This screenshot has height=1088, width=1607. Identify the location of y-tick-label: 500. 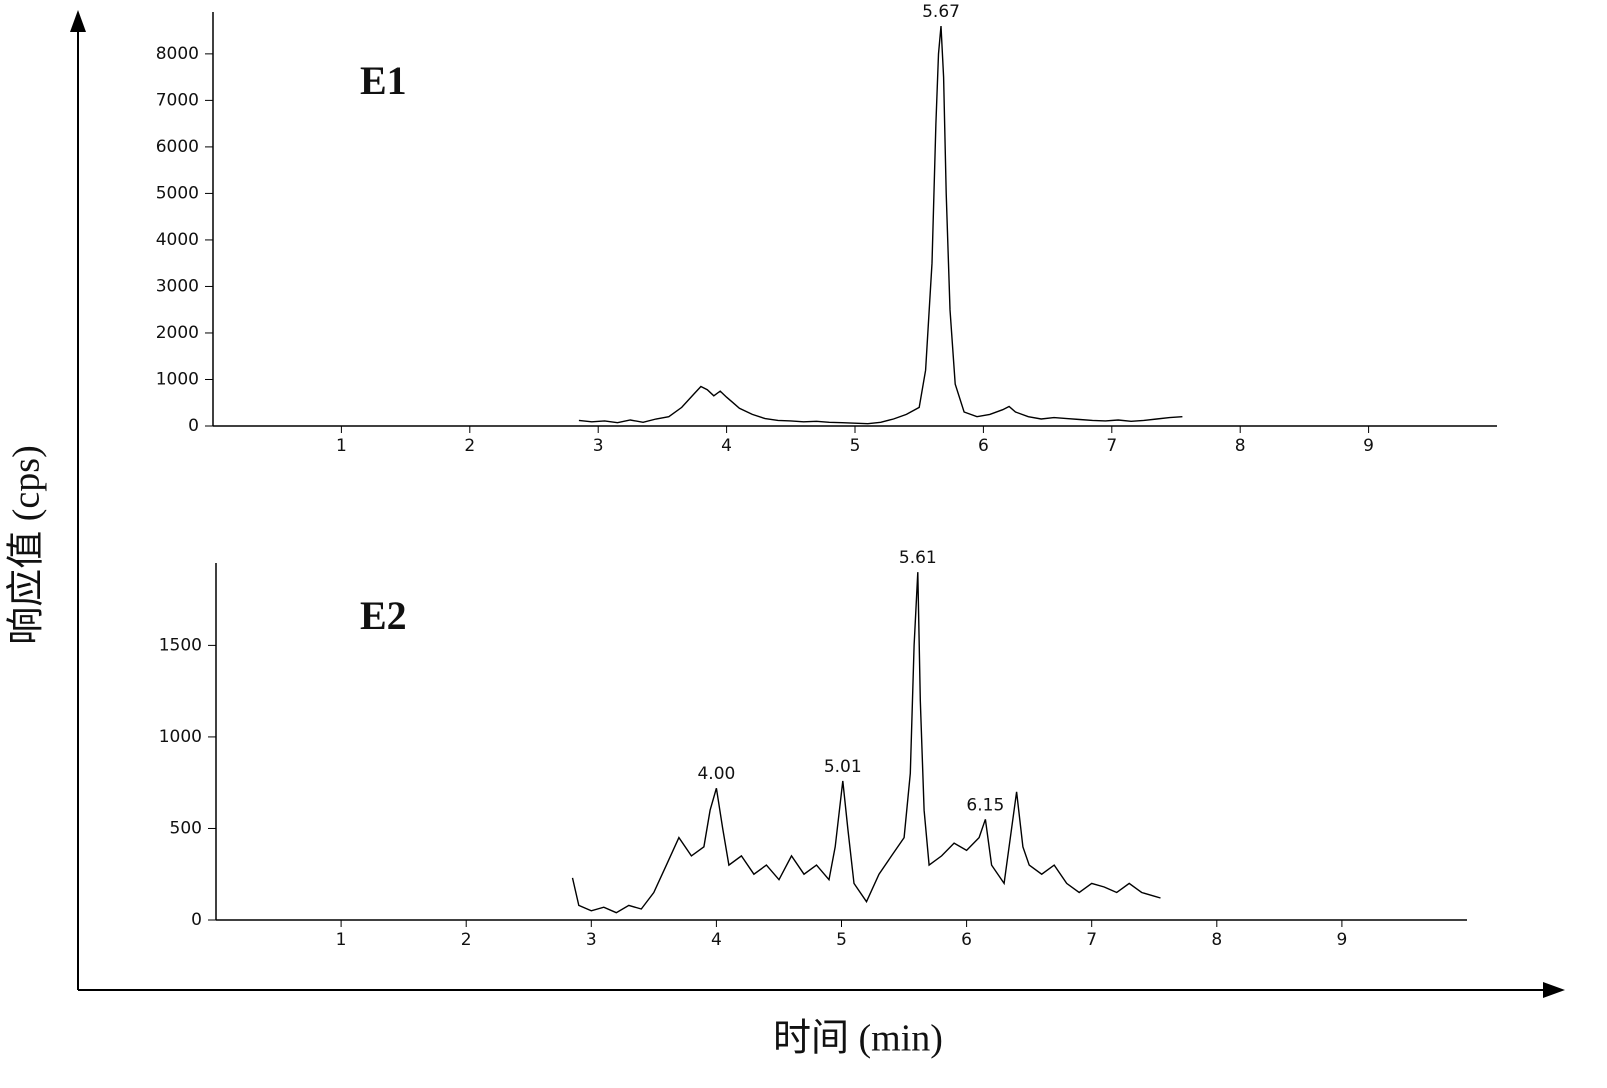
(186, 828).